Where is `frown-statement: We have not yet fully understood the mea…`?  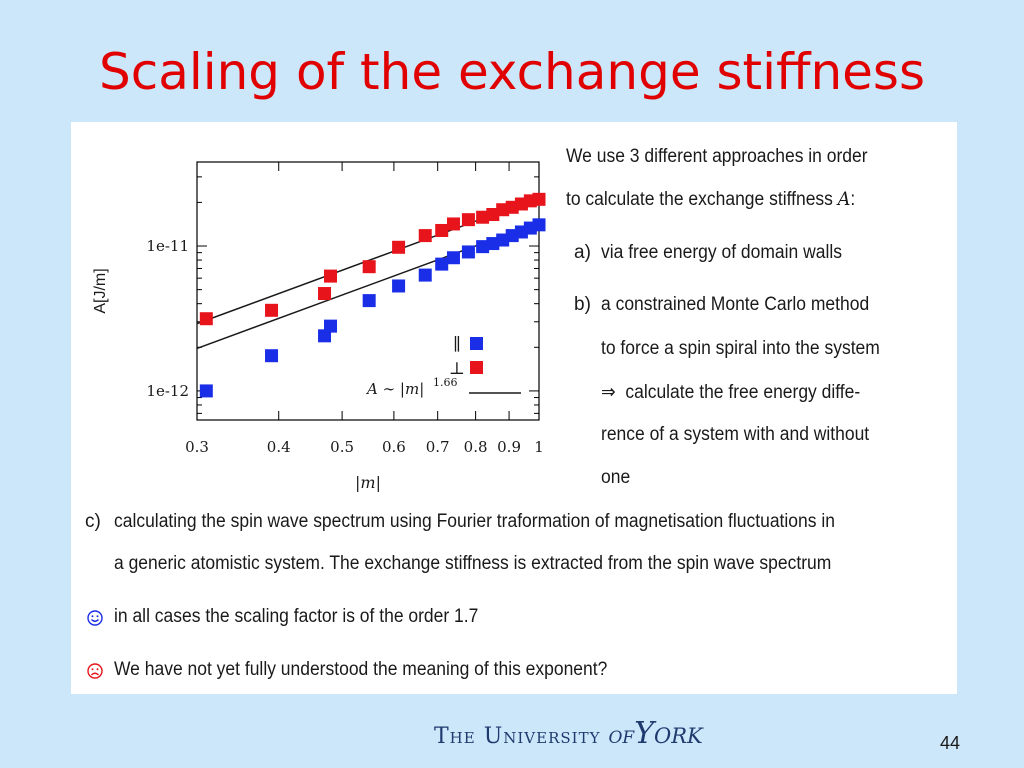 frown-statement: We have not yet fully understood the mea… is located at coordinates (361, 669).